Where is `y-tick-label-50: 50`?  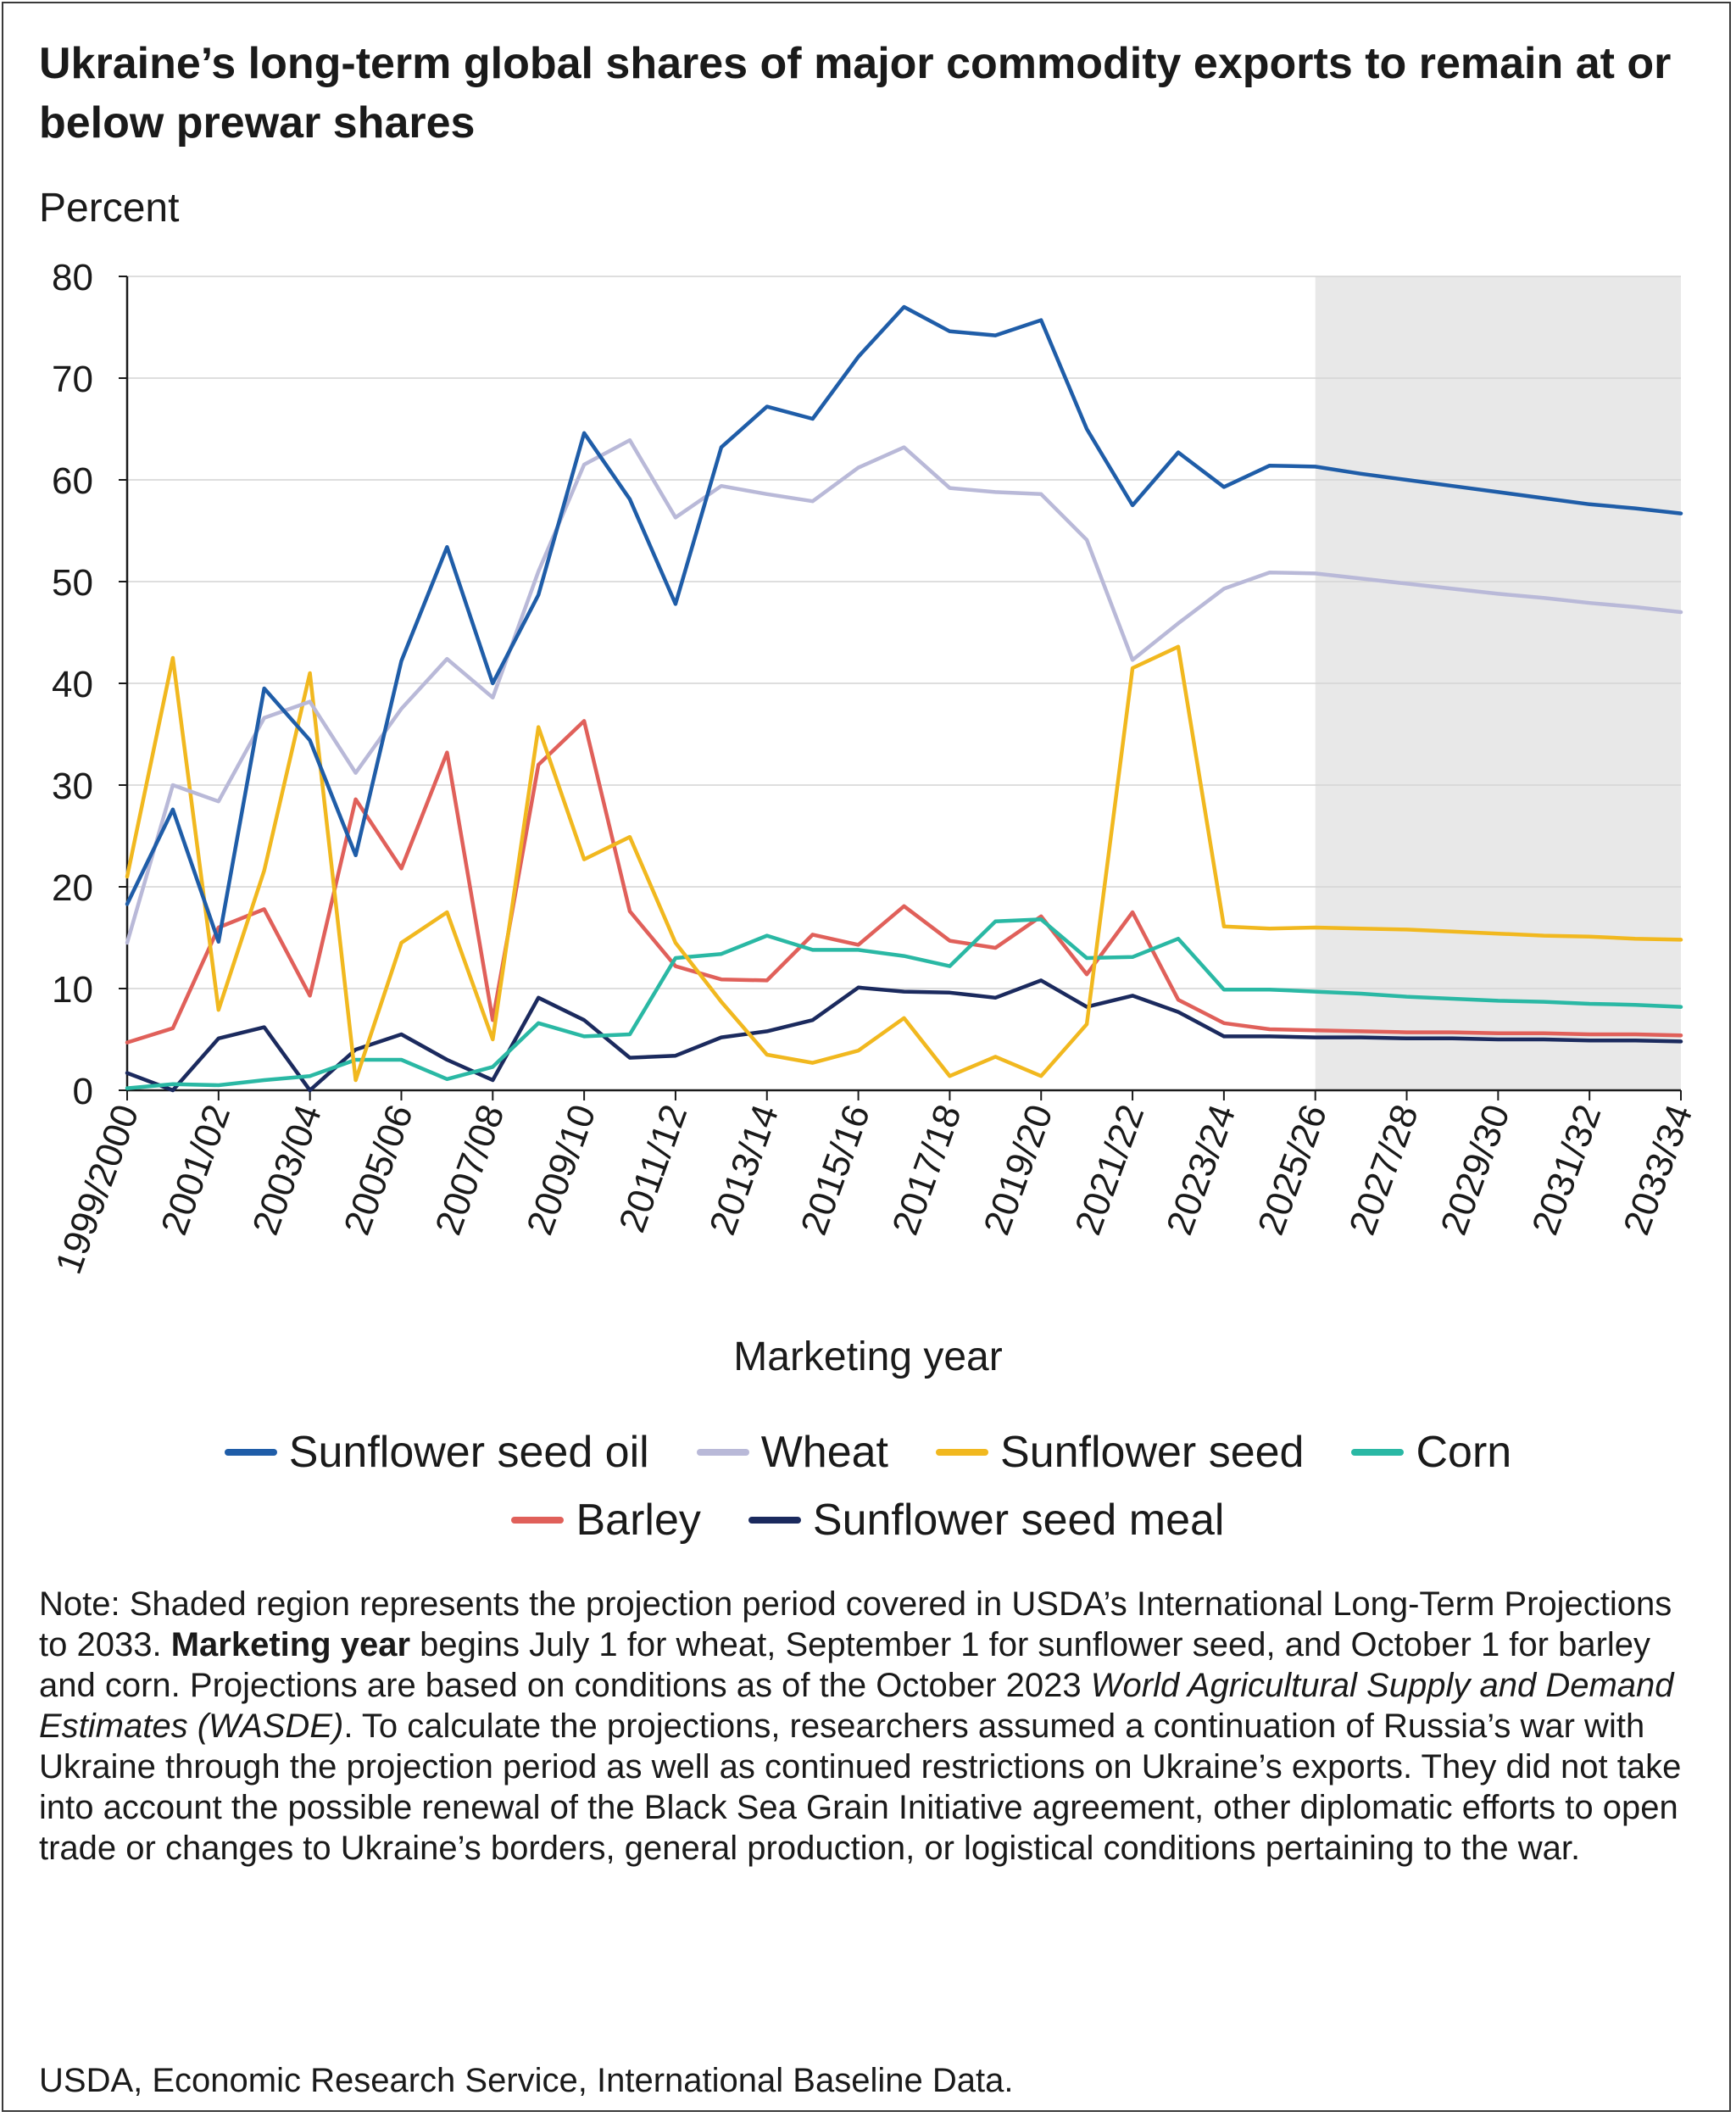
y-tick-label-50: 50 is located at coordinates (72, 583).